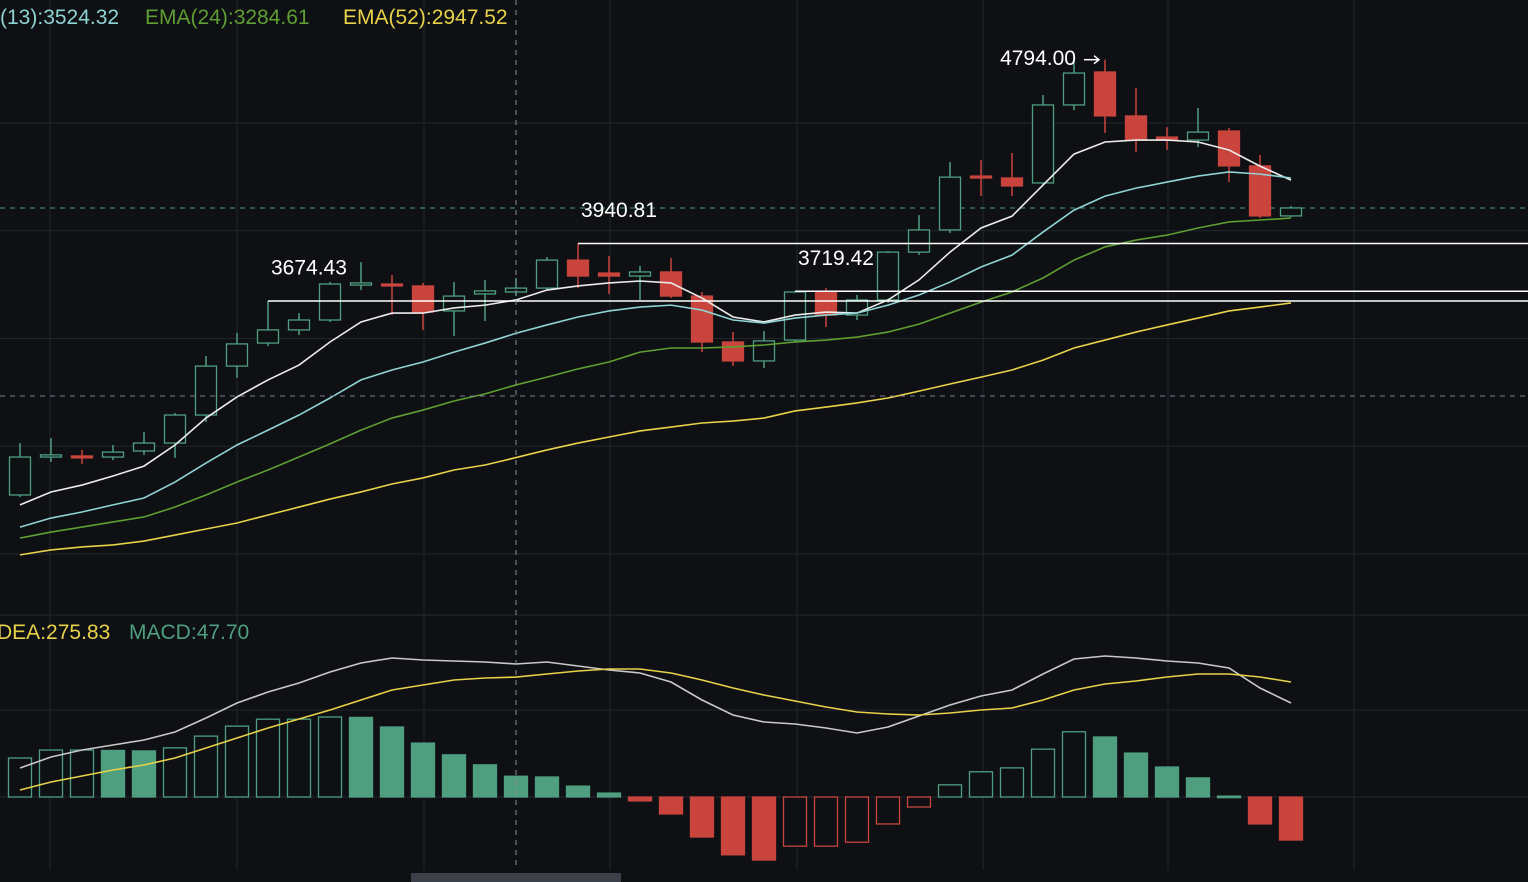  Describe the element at coordinates (20, 632) in the screenshot. I see `legend-name: DEA` at that location.